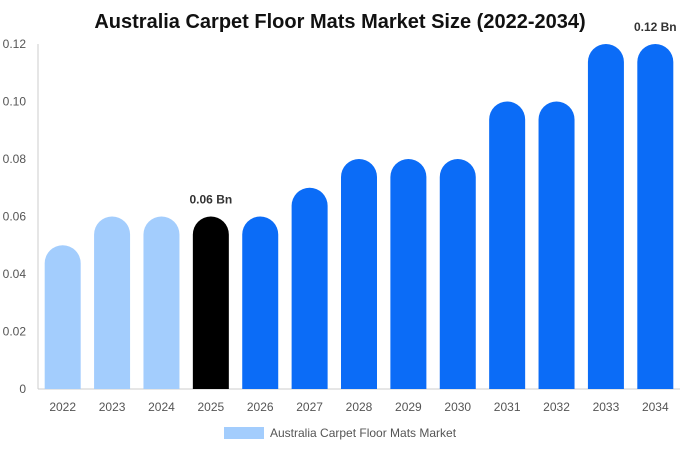 Image resolution: width=680 pixels, height=450 pixels. What do you see at coordinates (408, 274) in the screenshot?
I see `bar-2029` at bounding box center [408, 274].